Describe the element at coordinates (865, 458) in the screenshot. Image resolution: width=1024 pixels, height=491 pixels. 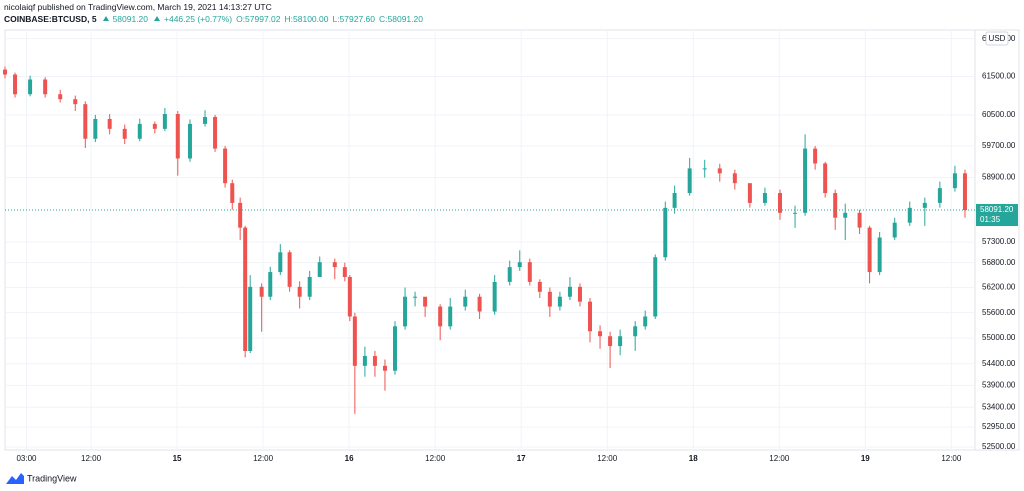
I see `x-tick-label: 19` at that location.